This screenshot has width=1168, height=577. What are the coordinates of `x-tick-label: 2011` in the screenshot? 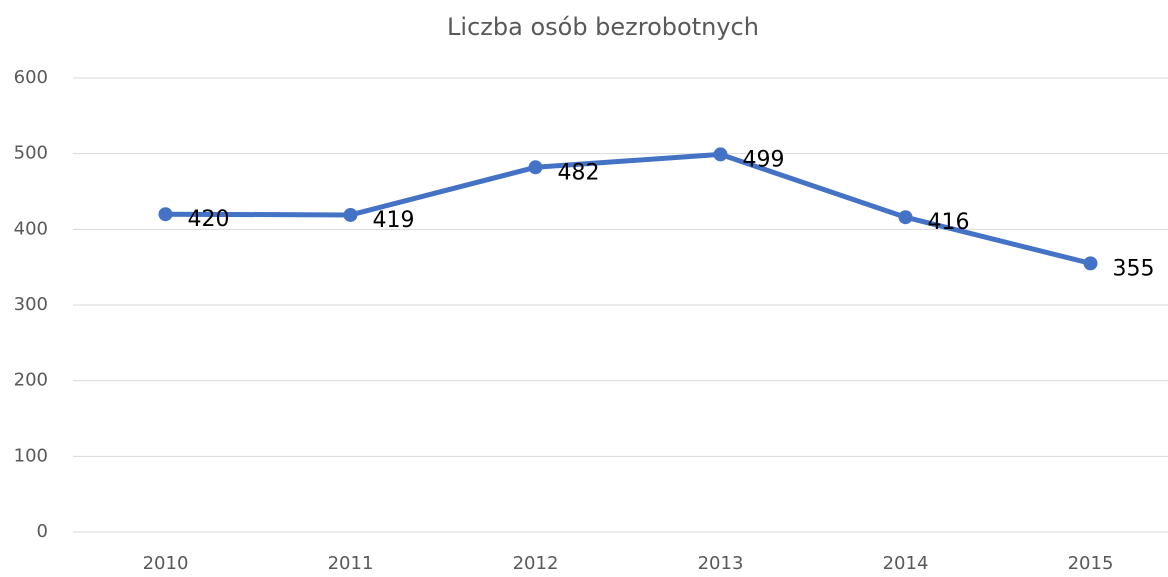 It's located at (351, 563).